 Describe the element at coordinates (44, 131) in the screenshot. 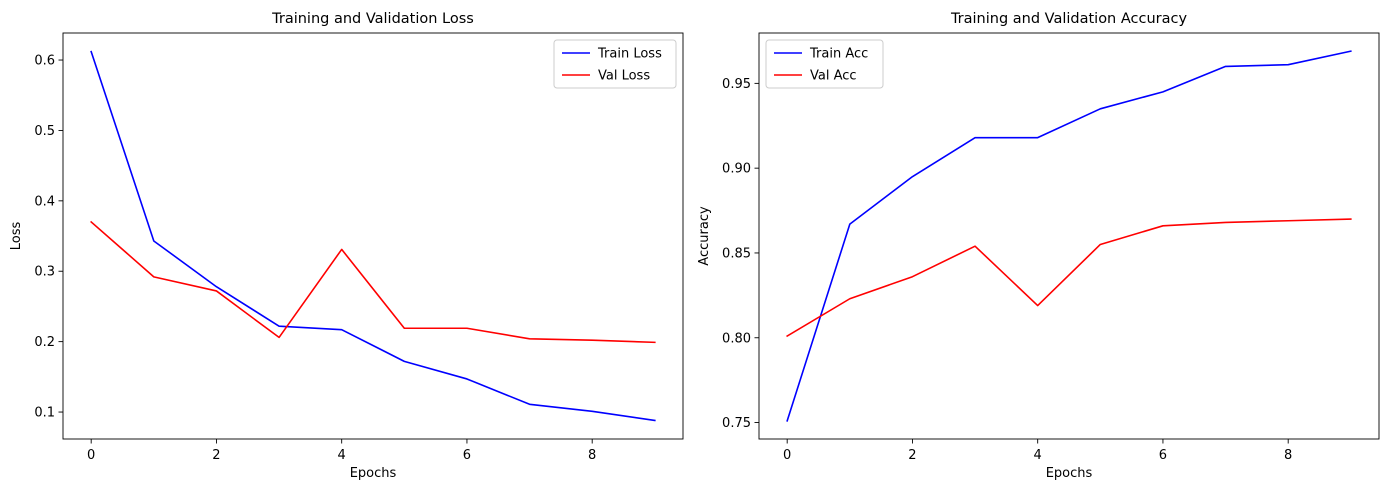

I see `y-tick-label: 0.5` at that location.